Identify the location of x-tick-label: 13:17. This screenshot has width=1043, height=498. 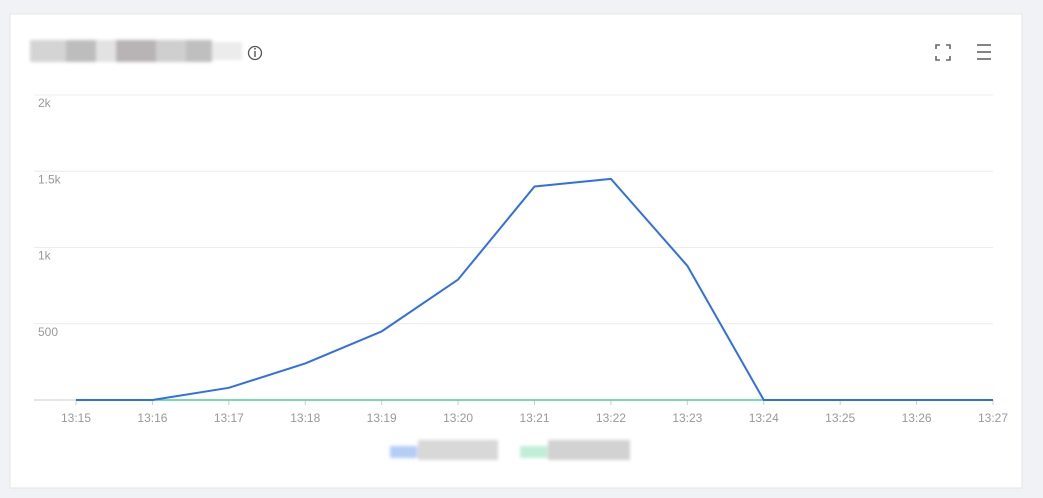
(229, 418).